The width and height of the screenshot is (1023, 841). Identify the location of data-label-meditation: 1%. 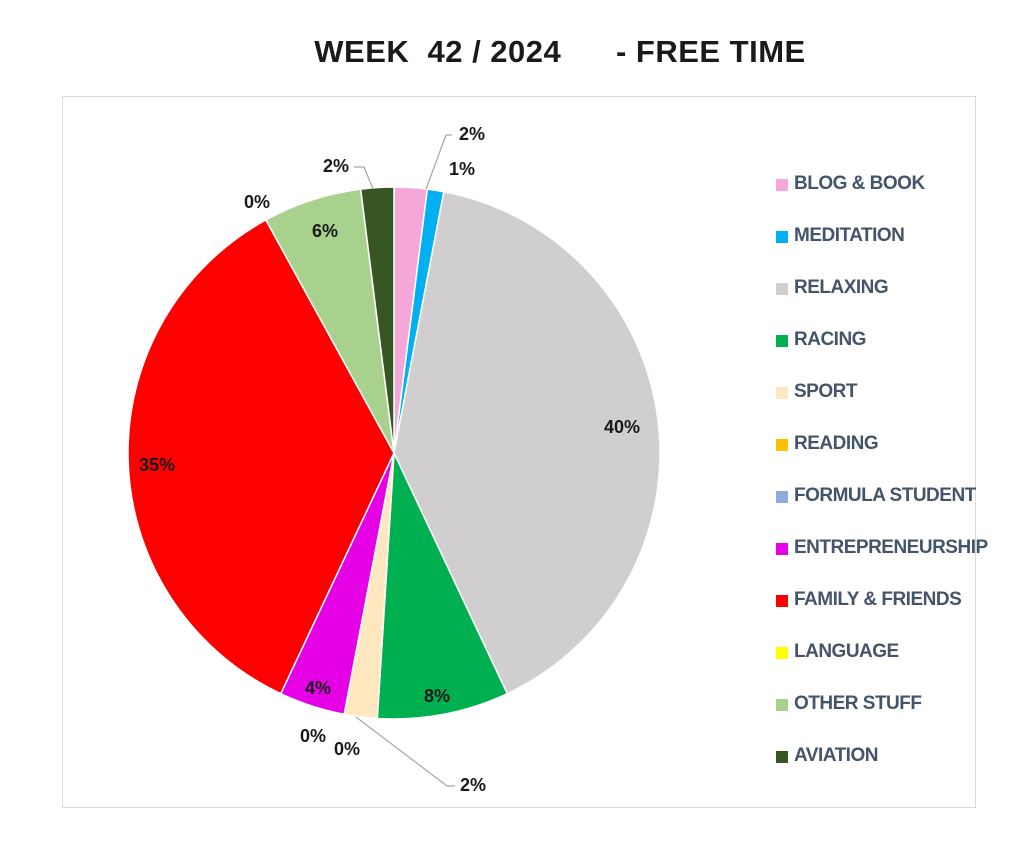
(462, 169).